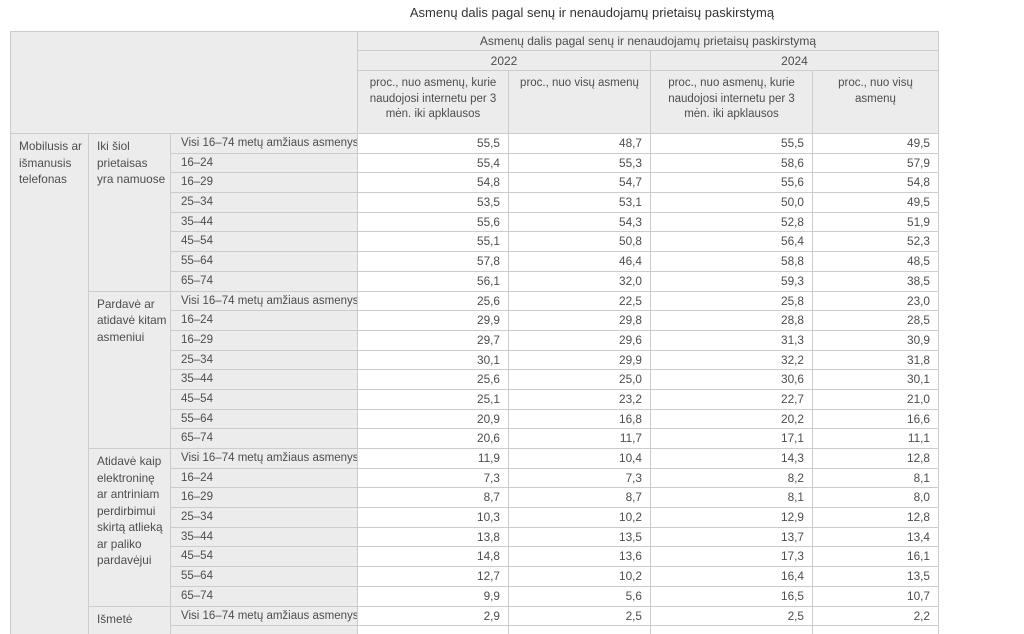 The width and height of the screenshot is (1024, 634). I want to click on value-cell: 22,5, so click(580, 301).